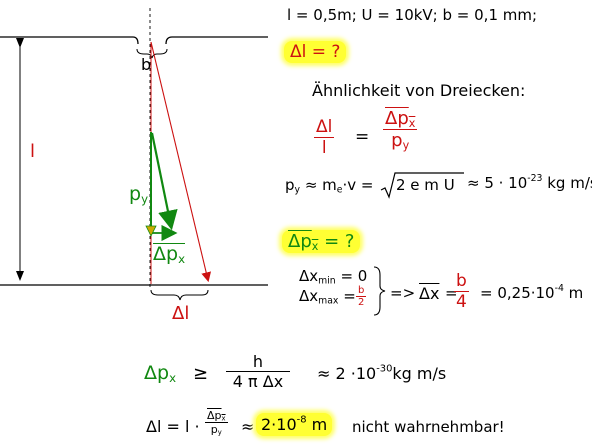 This screenshot has height=445, width=592. Describe the element at coordinates (517, 293) in the screenshot. I see `dx-result-val: = 0,25·10` at that location.